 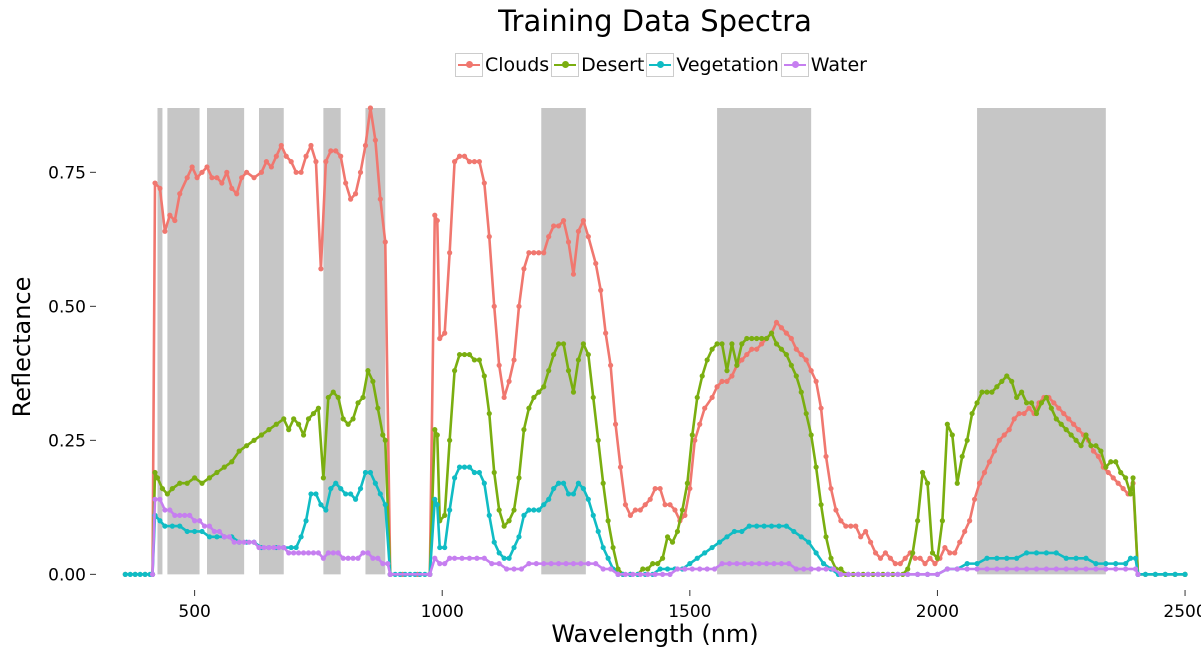 I want to click on y-axis-label: Reflectance, so click(x=22, y=347).